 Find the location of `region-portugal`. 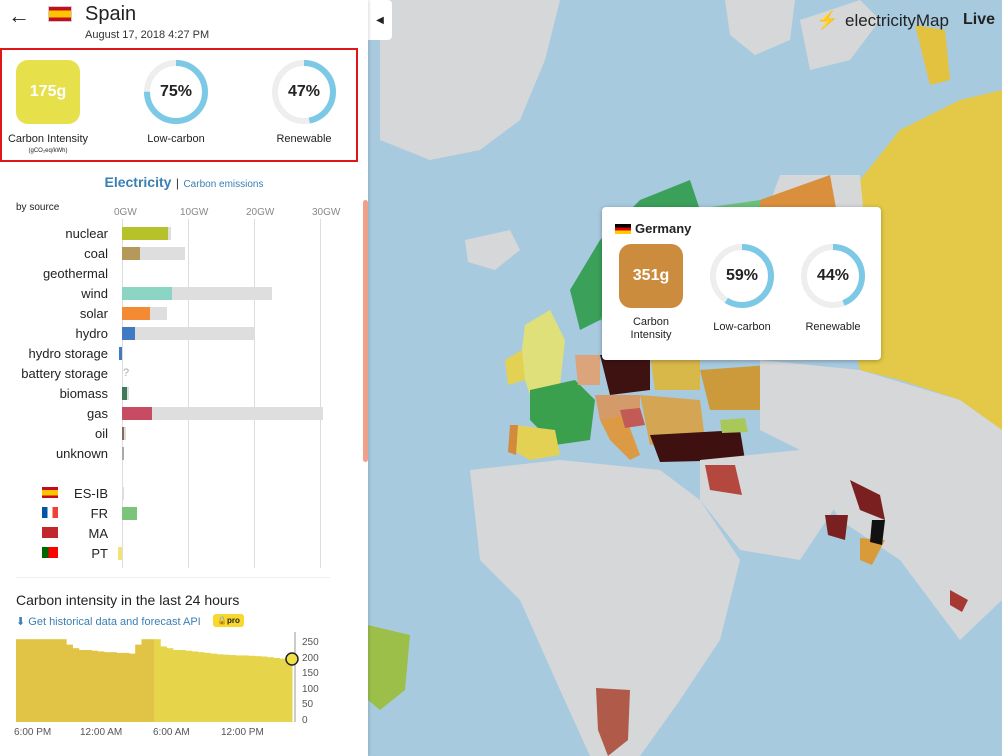

region-portugal is located at coordinates (513, 440).